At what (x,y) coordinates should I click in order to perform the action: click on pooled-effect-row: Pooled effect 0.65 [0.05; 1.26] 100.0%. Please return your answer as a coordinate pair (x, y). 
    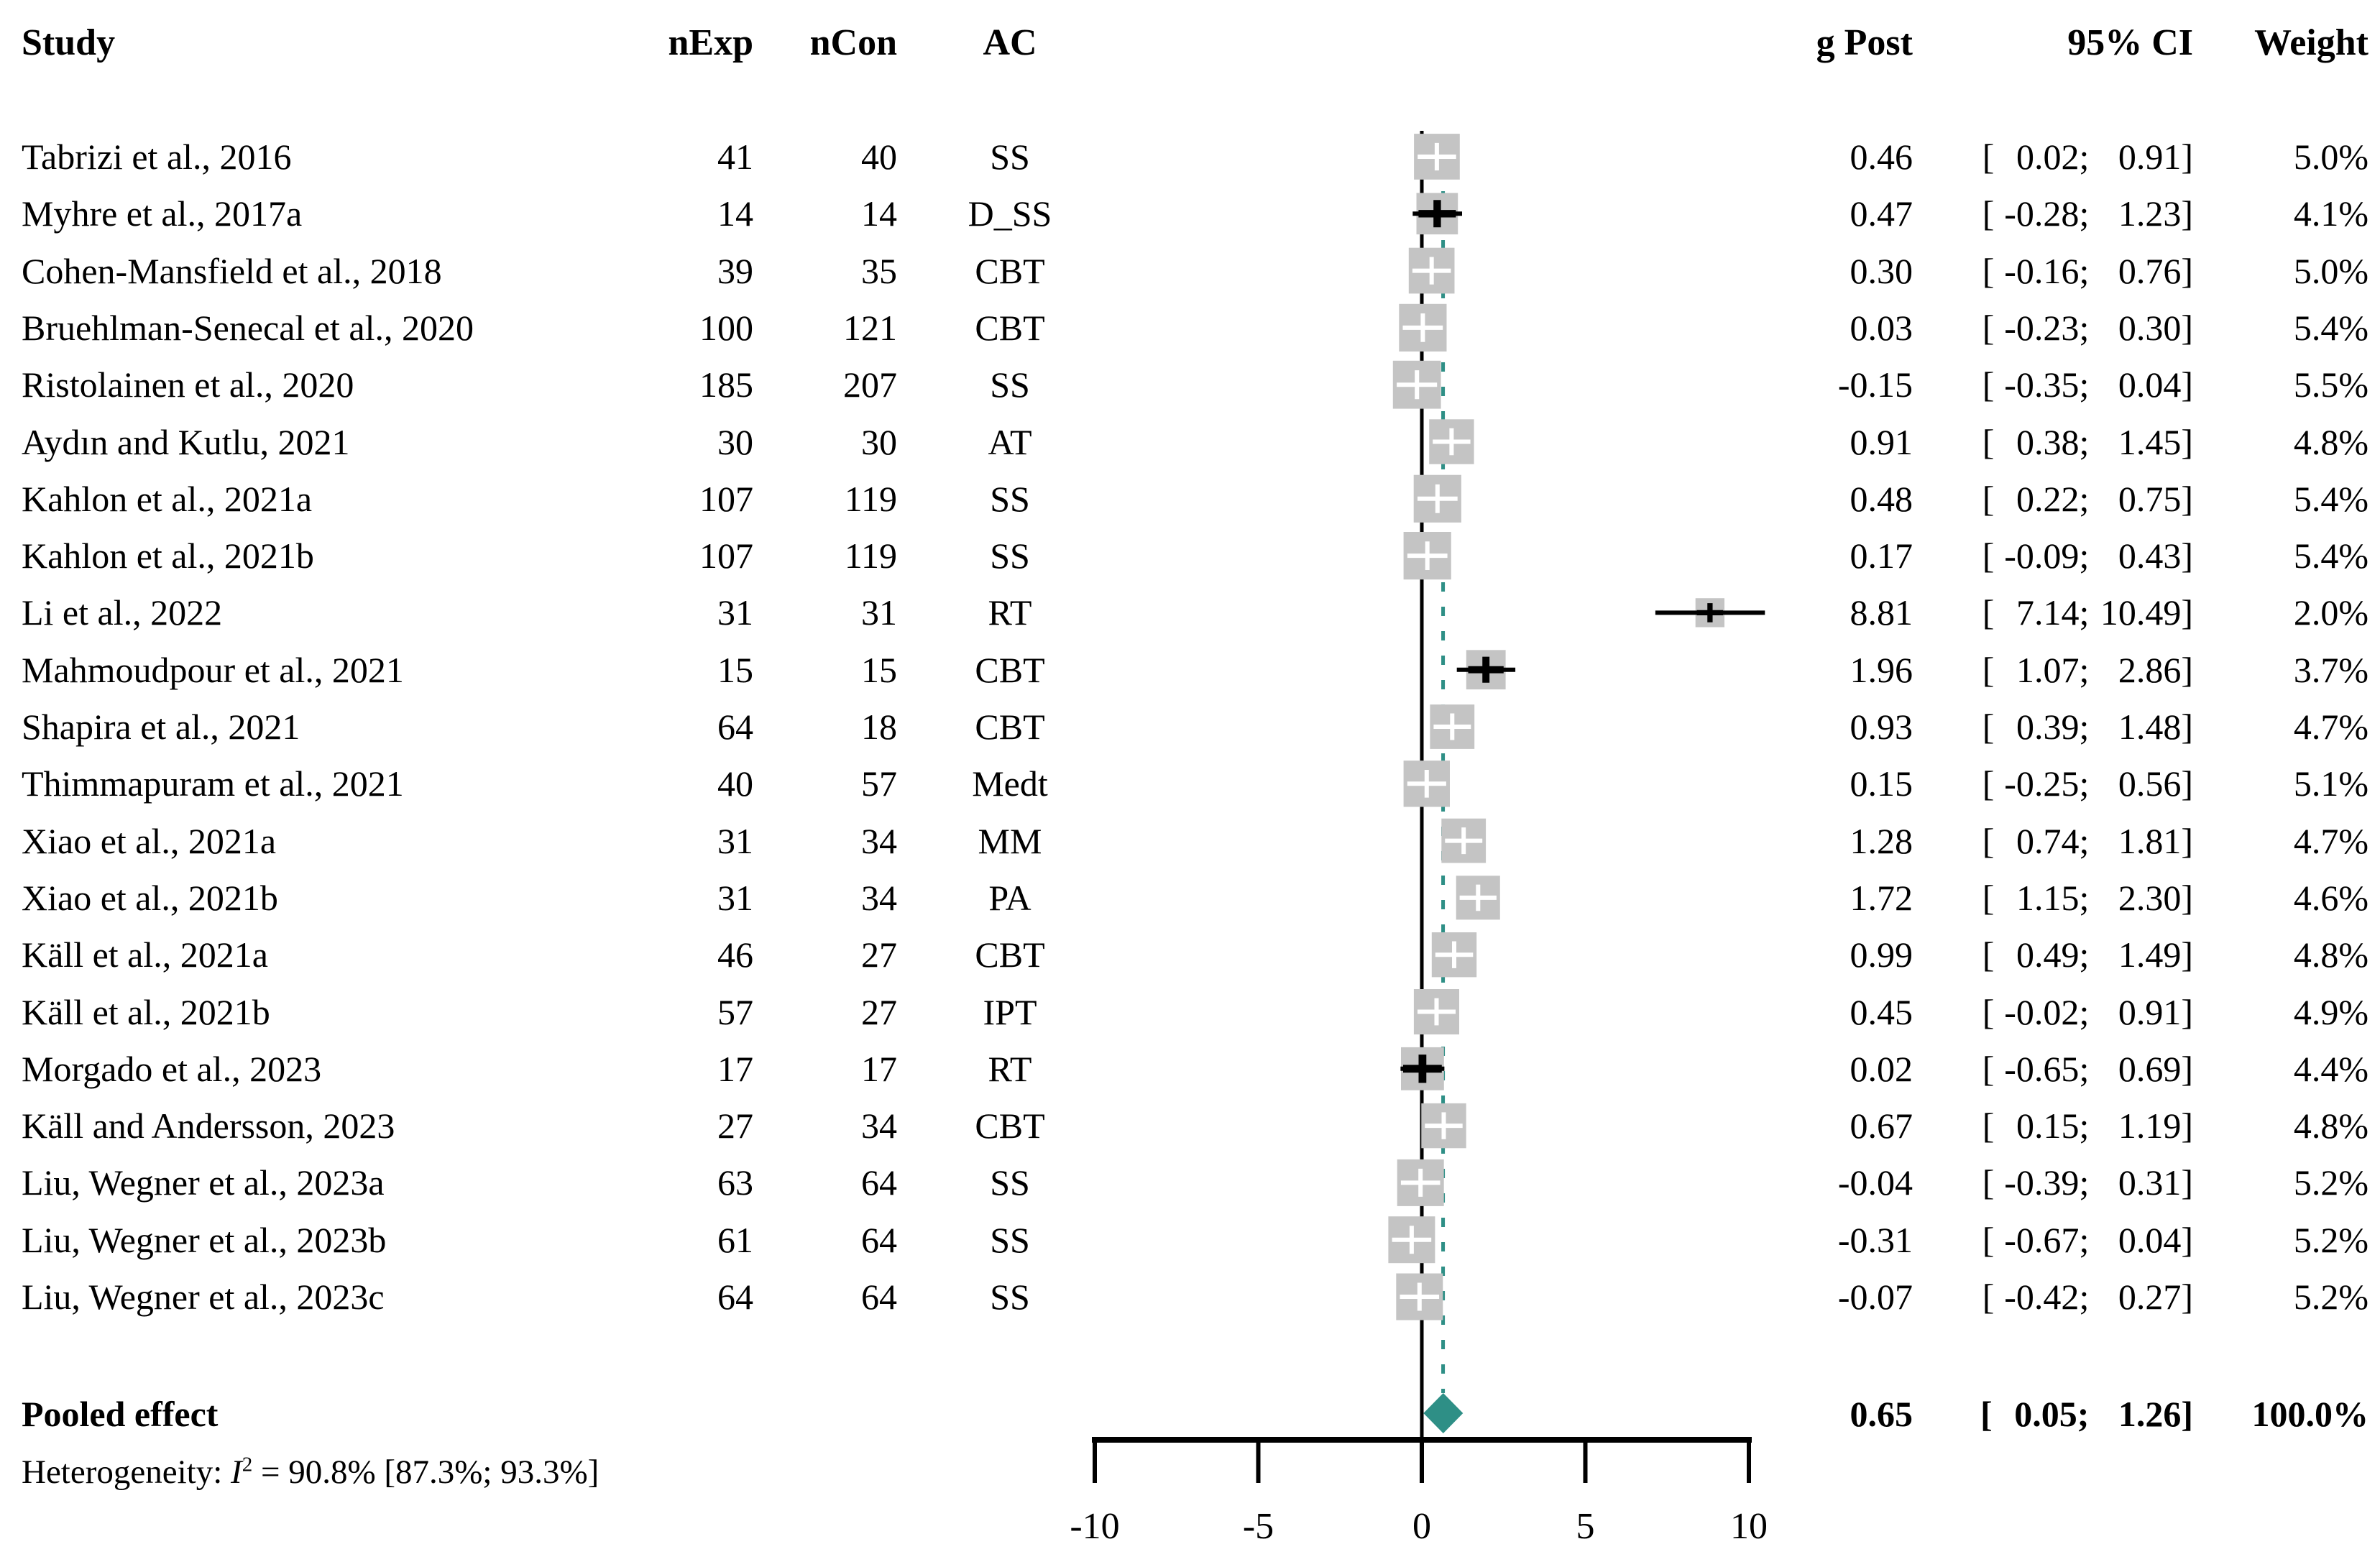
    Looking at the image, I should click on (1190, 1414).